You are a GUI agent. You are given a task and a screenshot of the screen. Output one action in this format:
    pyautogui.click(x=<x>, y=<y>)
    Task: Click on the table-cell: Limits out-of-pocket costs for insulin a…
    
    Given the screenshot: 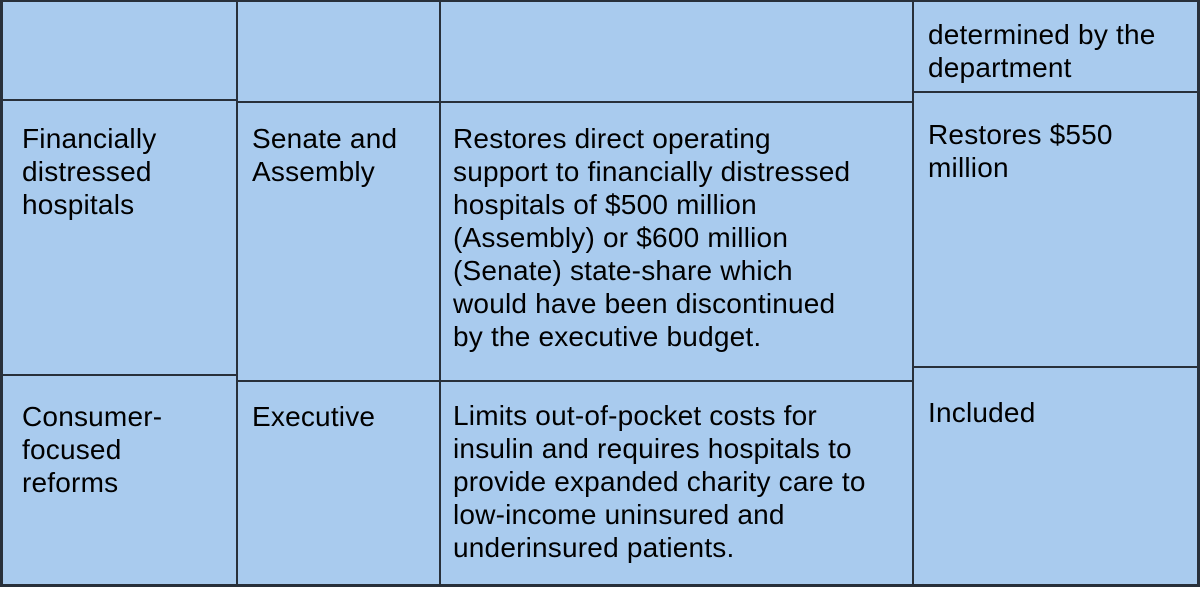 What is the action you would take?
    pyautogui.click(x=659, y=481)
    